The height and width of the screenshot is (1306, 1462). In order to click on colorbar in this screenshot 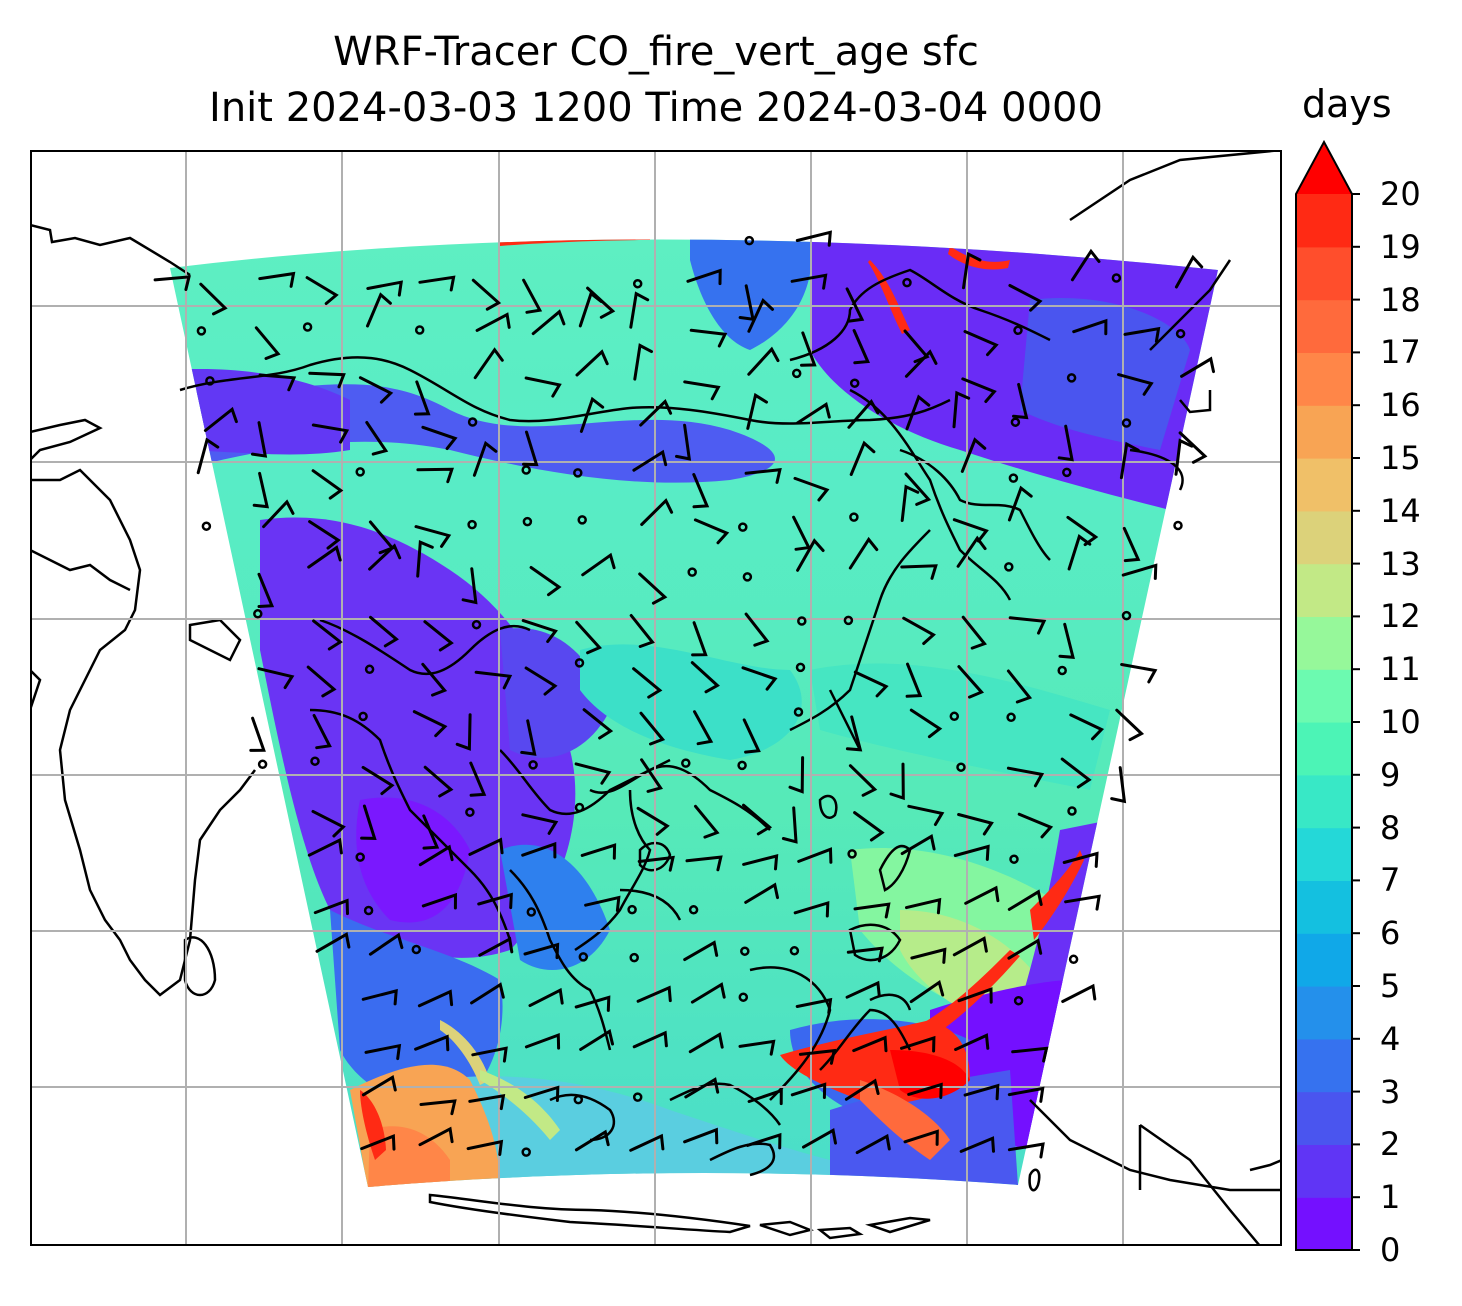, I will do `click(1327, 695)`.